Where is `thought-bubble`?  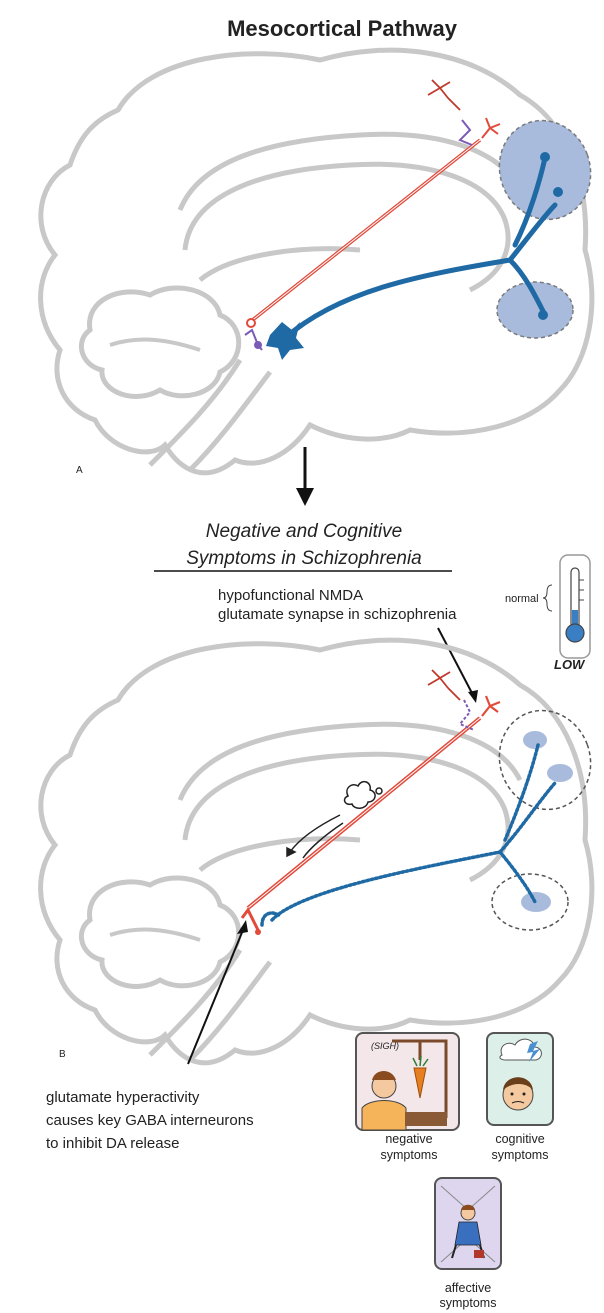
thought-bubble is located at coordinates (363, 794).